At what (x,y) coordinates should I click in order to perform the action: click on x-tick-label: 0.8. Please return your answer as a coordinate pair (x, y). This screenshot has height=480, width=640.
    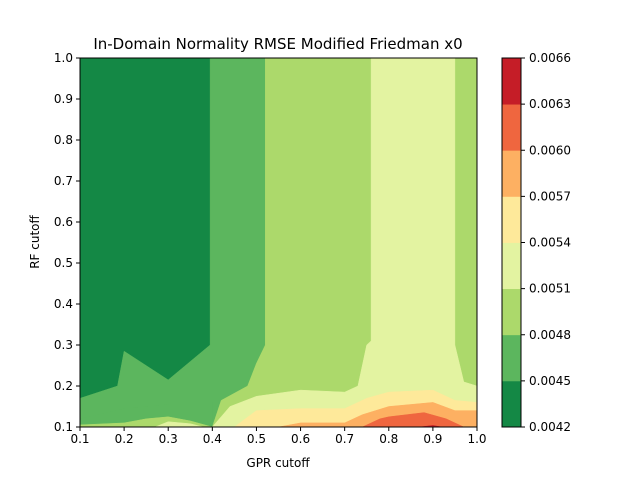
    Looking at the image, I should click on (388, 439).